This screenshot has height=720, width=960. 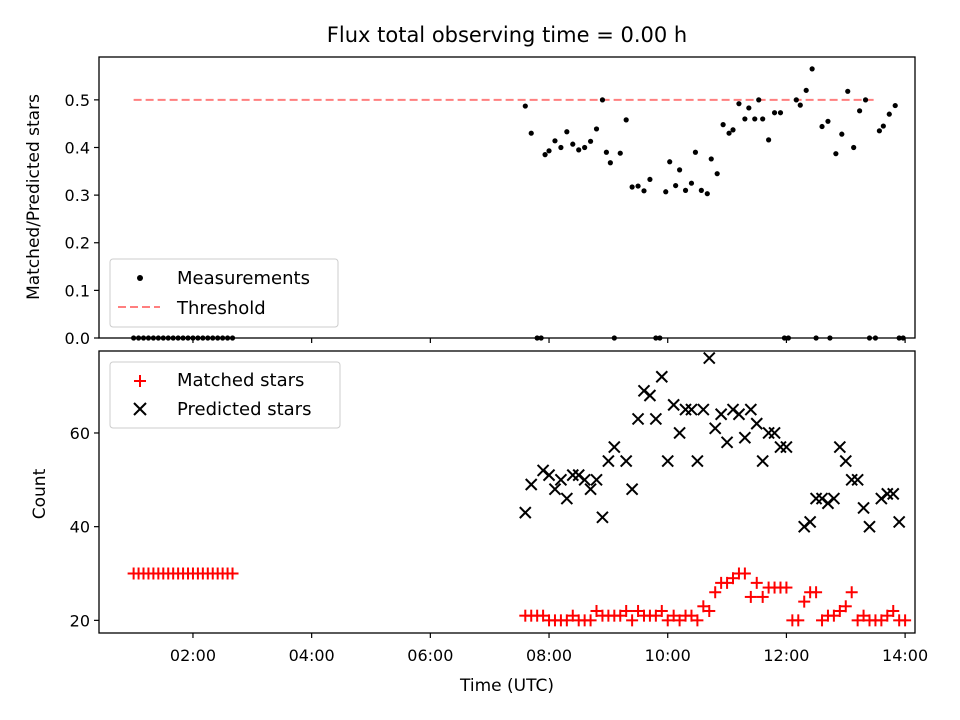 What do you see at coordinates (34, 197) in the screenshot?
I see `top-y-axis-label: Matched/Predicted stars` at bounding box center [34, 197].